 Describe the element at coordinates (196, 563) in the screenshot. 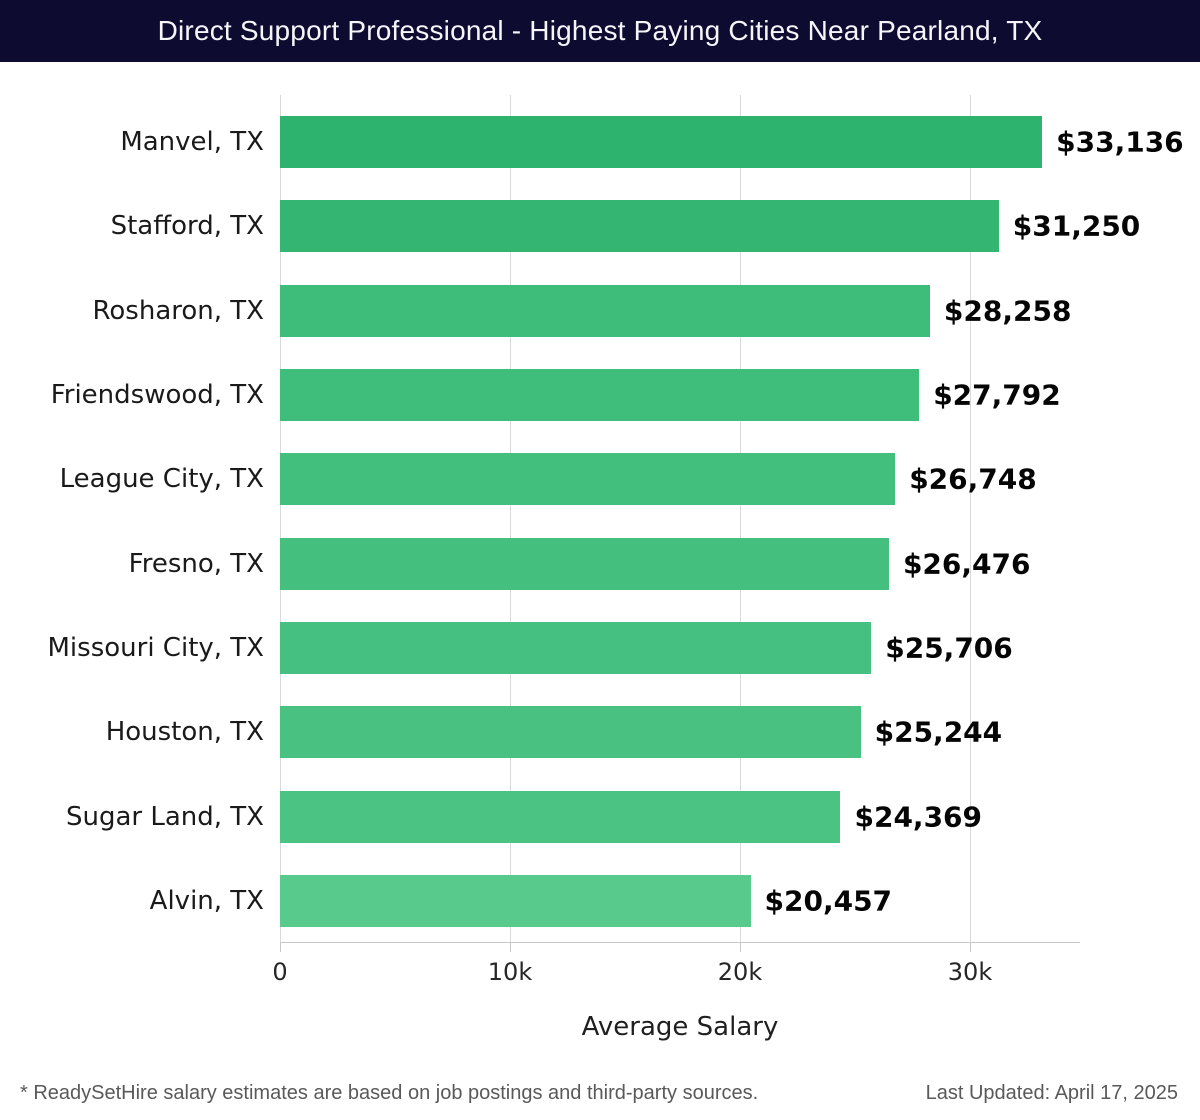

I see `category-label: Fresno, TX` at that location.